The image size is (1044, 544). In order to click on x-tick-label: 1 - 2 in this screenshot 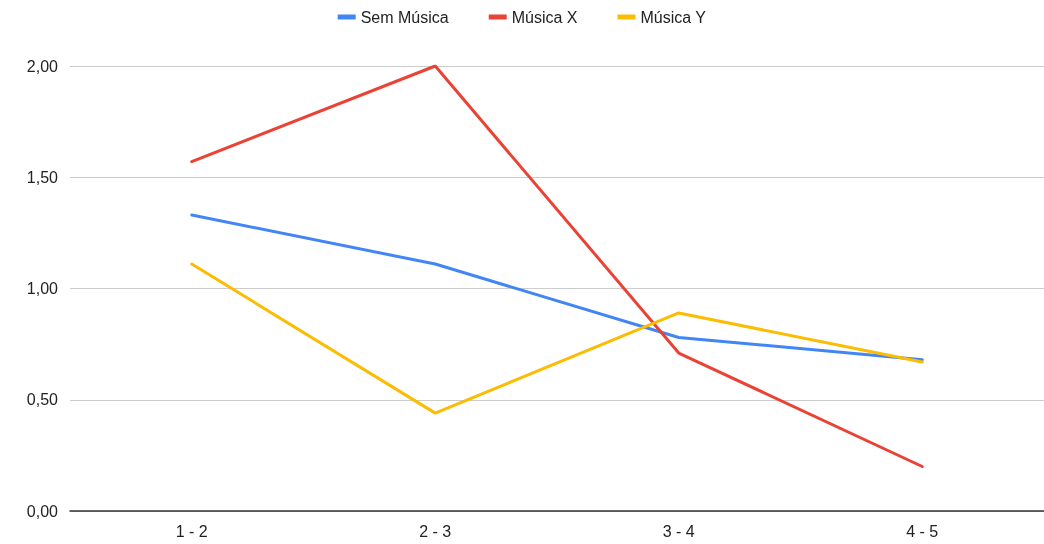, I will do `click(191, 531)`.